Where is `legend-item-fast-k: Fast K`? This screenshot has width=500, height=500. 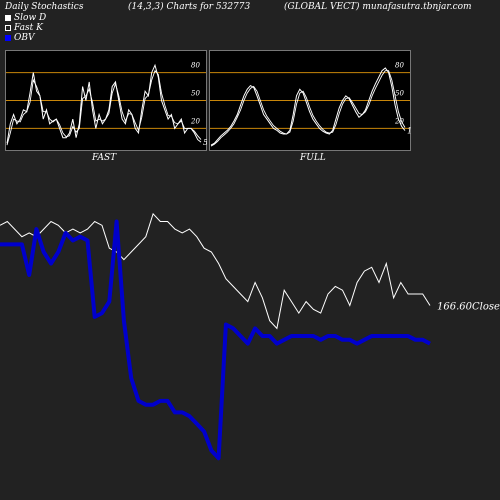 legend-item-fast-k: Fast K is located at coordinates (24, 28).